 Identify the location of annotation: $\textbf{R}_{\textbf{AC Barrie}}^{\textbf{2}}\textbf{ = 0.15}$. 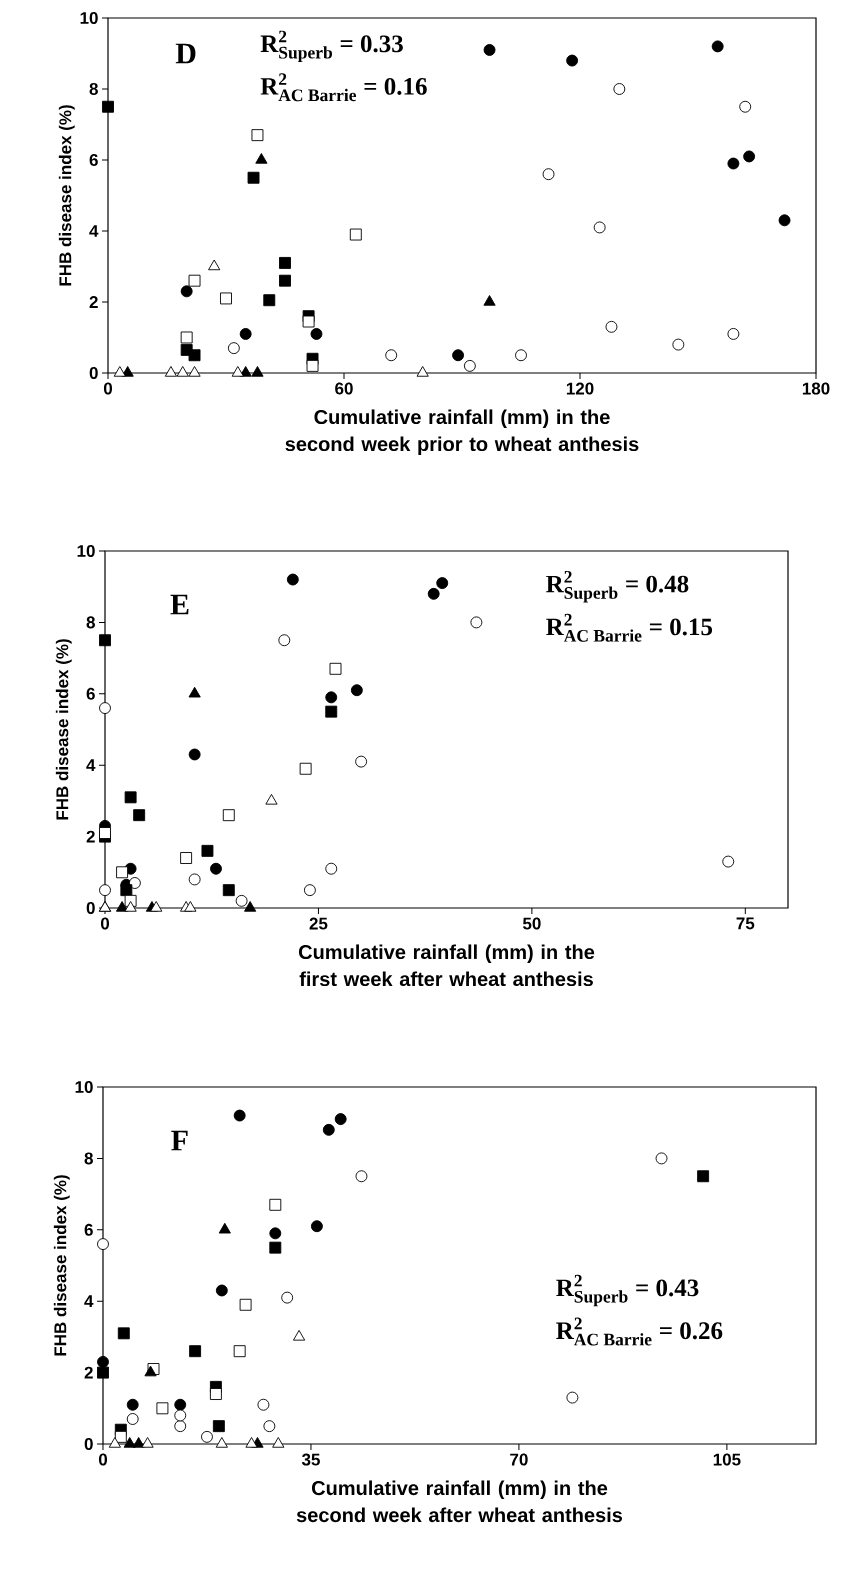
(629, 627).